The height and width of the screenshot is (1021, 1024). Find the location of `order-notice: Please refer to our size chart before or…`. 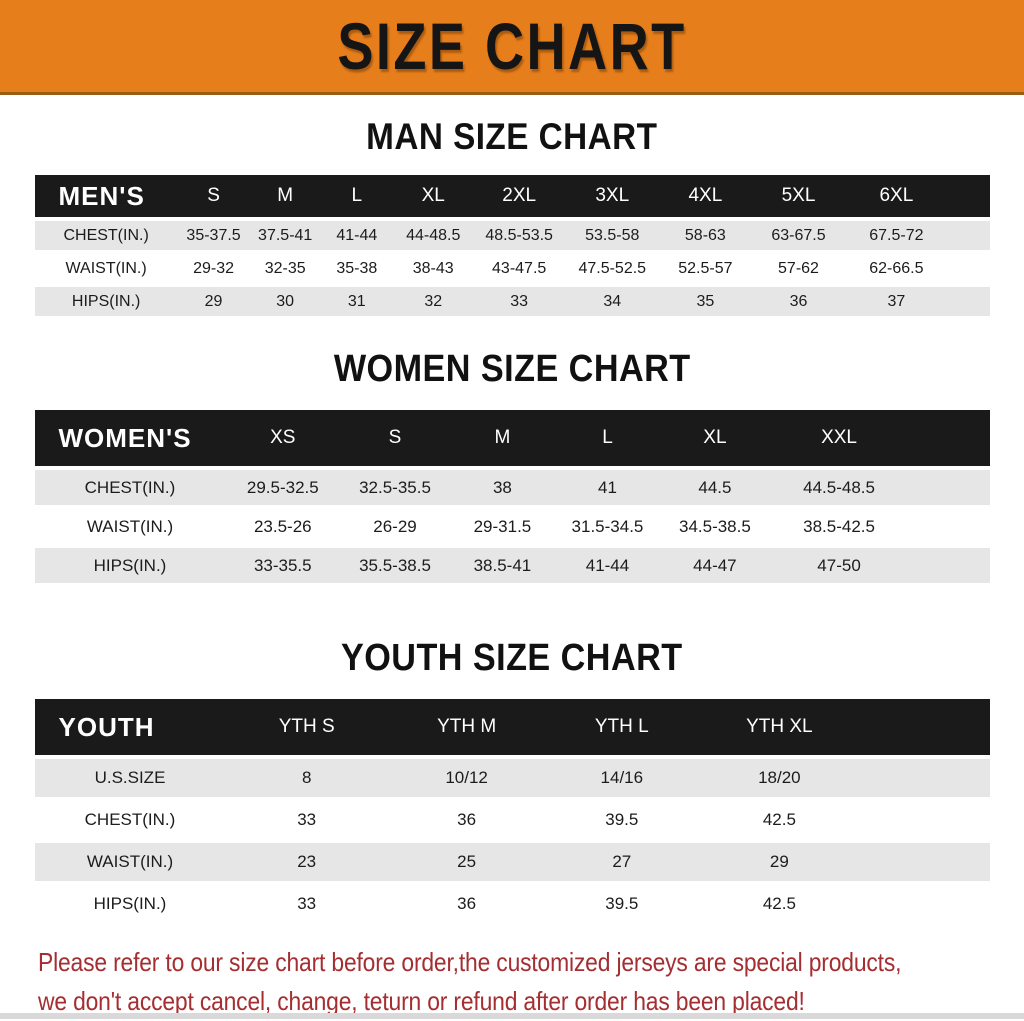

order-notice: Please refer to our size chart before or… is located at coordinates (531, 982).